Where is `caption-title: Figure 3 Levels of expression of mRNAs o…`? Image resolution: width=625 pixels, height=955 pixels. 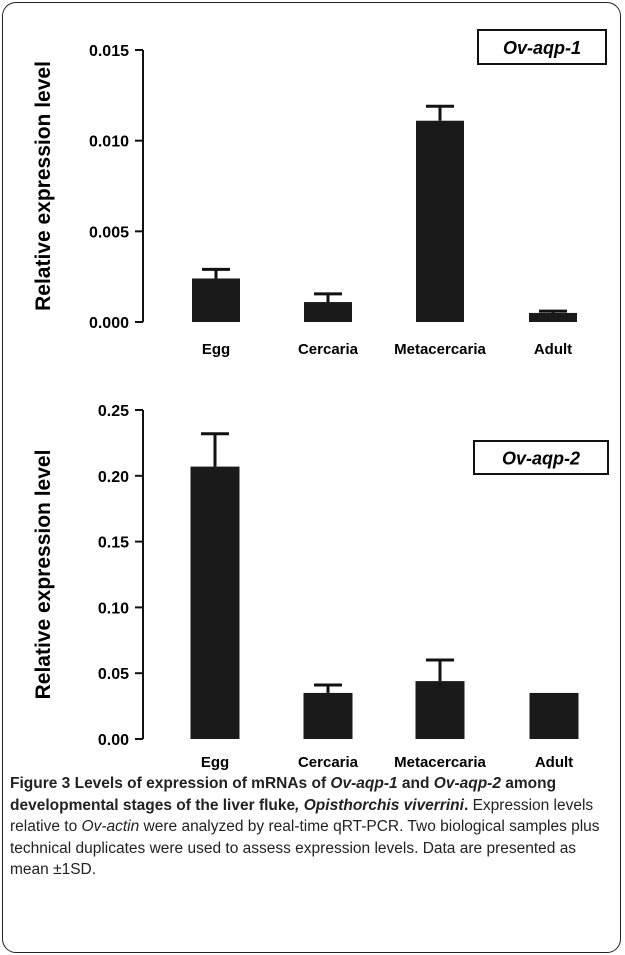 caption-title: Figure 3 Levels of expression of mRNAs o… is located at coordinates (283, 794).